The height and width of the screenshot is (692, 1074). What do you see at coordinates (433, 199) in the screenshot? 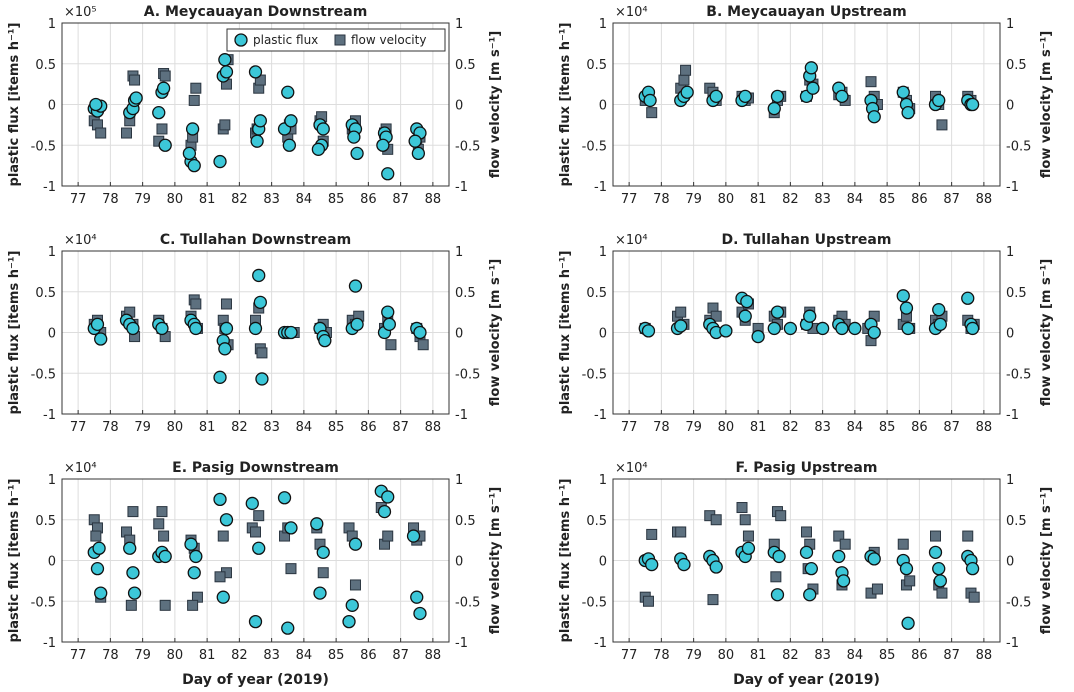
I see `x-tick-label: 88` at bounding box center [433, 199].